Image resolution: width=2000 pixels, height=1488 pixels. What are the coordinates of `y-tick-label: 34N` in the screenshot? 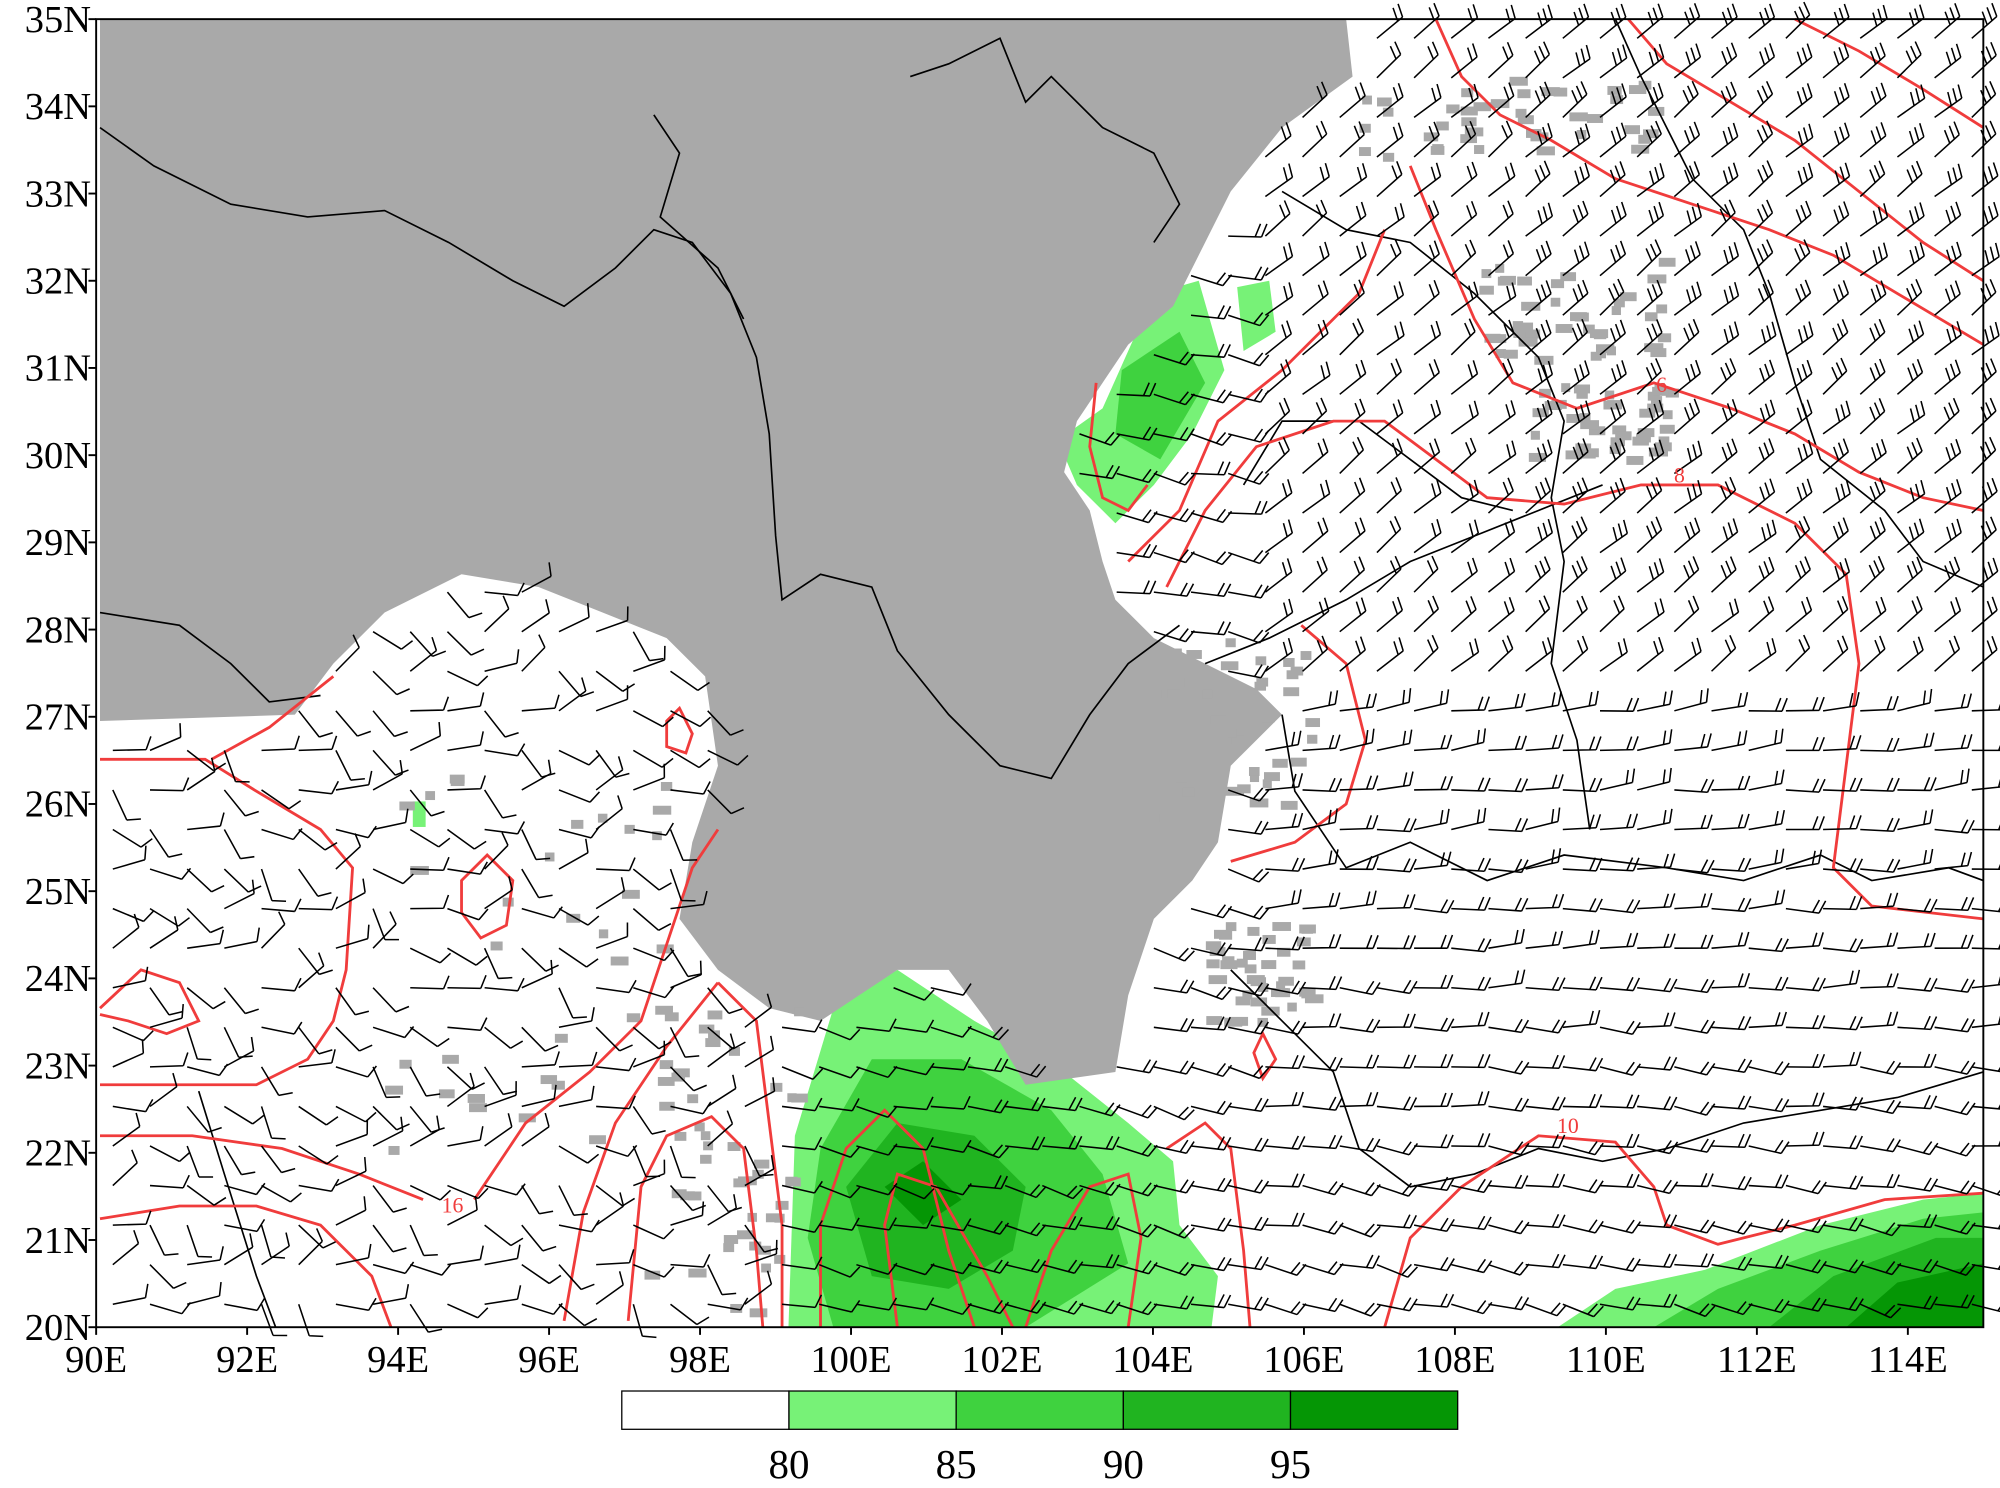 It's located at (58, 107).